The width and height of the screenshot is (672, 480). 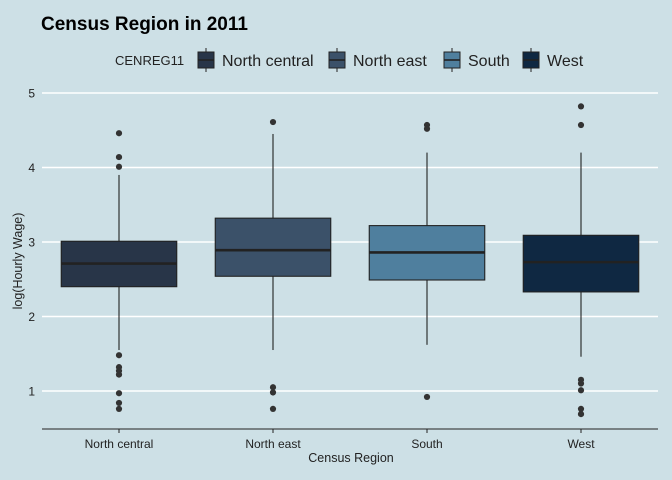 I want to click on y-tick-label: 1, so click(x=31, y=392).